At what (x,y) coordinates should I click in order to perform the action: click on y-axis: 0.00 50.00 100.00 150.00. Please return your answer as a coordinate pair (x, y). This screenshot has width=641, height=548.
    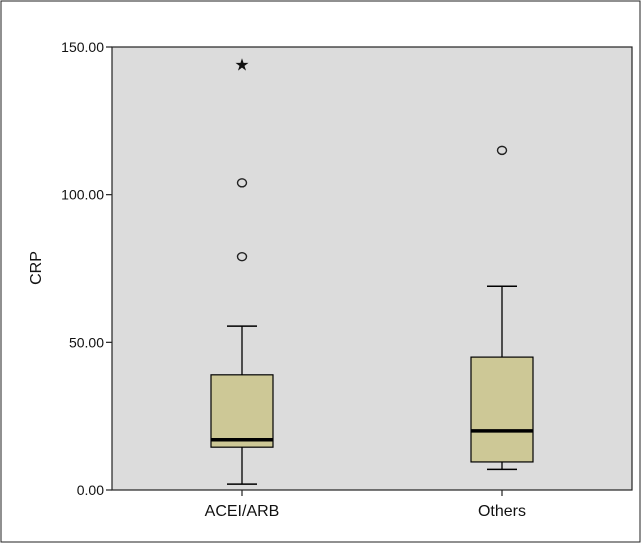
    Looking at the image, I should click on (86, 268).